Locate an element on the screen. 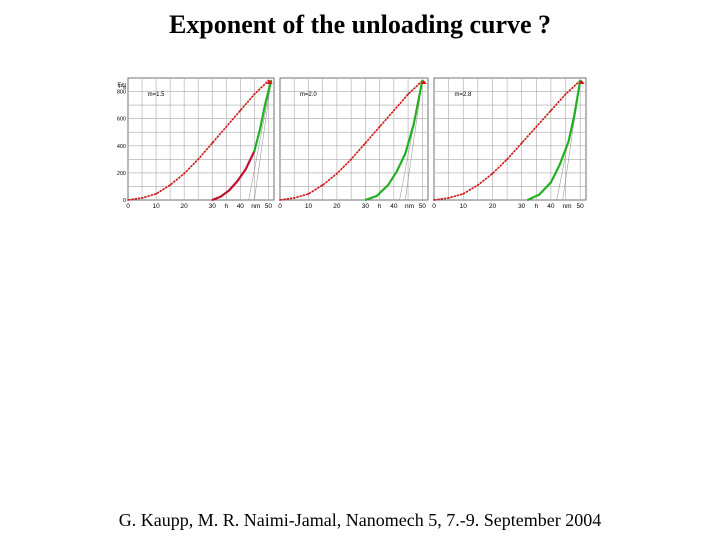 This screenshot has width=720, height=540. unloading-fit-curve is located at coordinates (263, 116).